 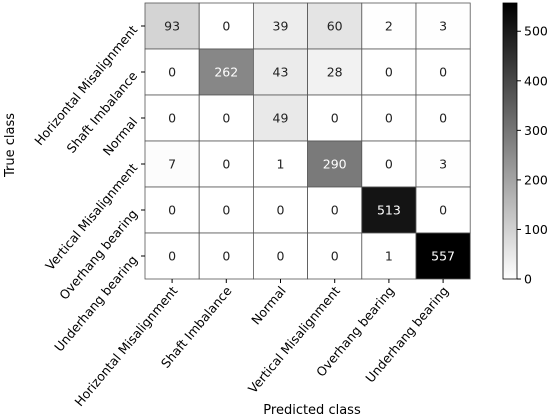 I want to click on cell-value-r0-c0: 93, so click(x=172, y=26).